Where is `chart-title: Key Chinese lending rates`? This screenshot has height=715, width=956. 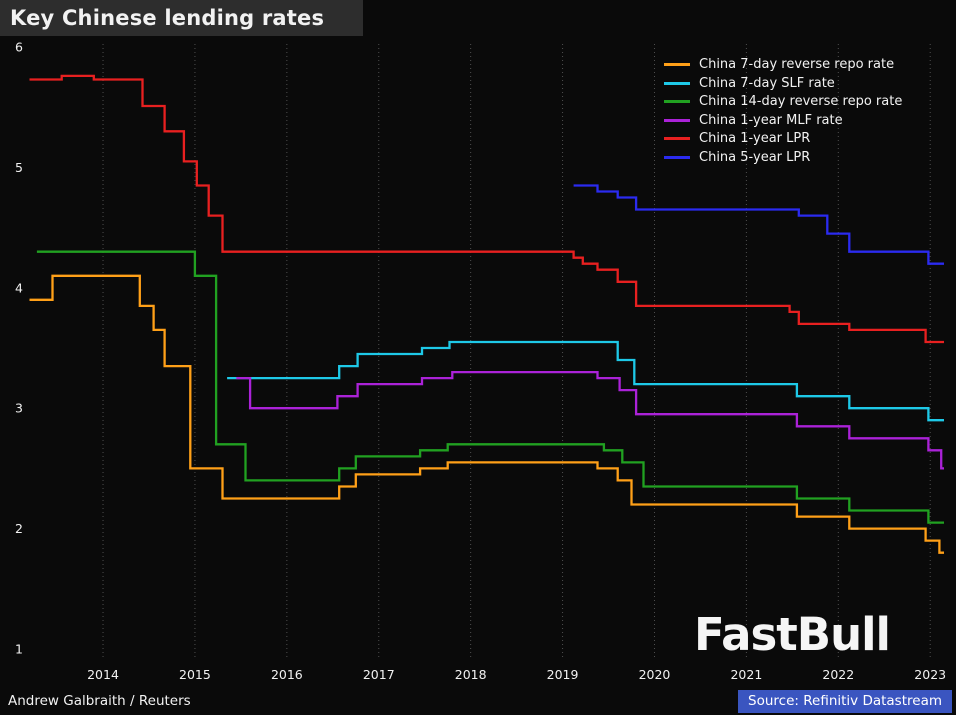 chart-title: Key Chinese lending rates is located at coordinates (167, 18).